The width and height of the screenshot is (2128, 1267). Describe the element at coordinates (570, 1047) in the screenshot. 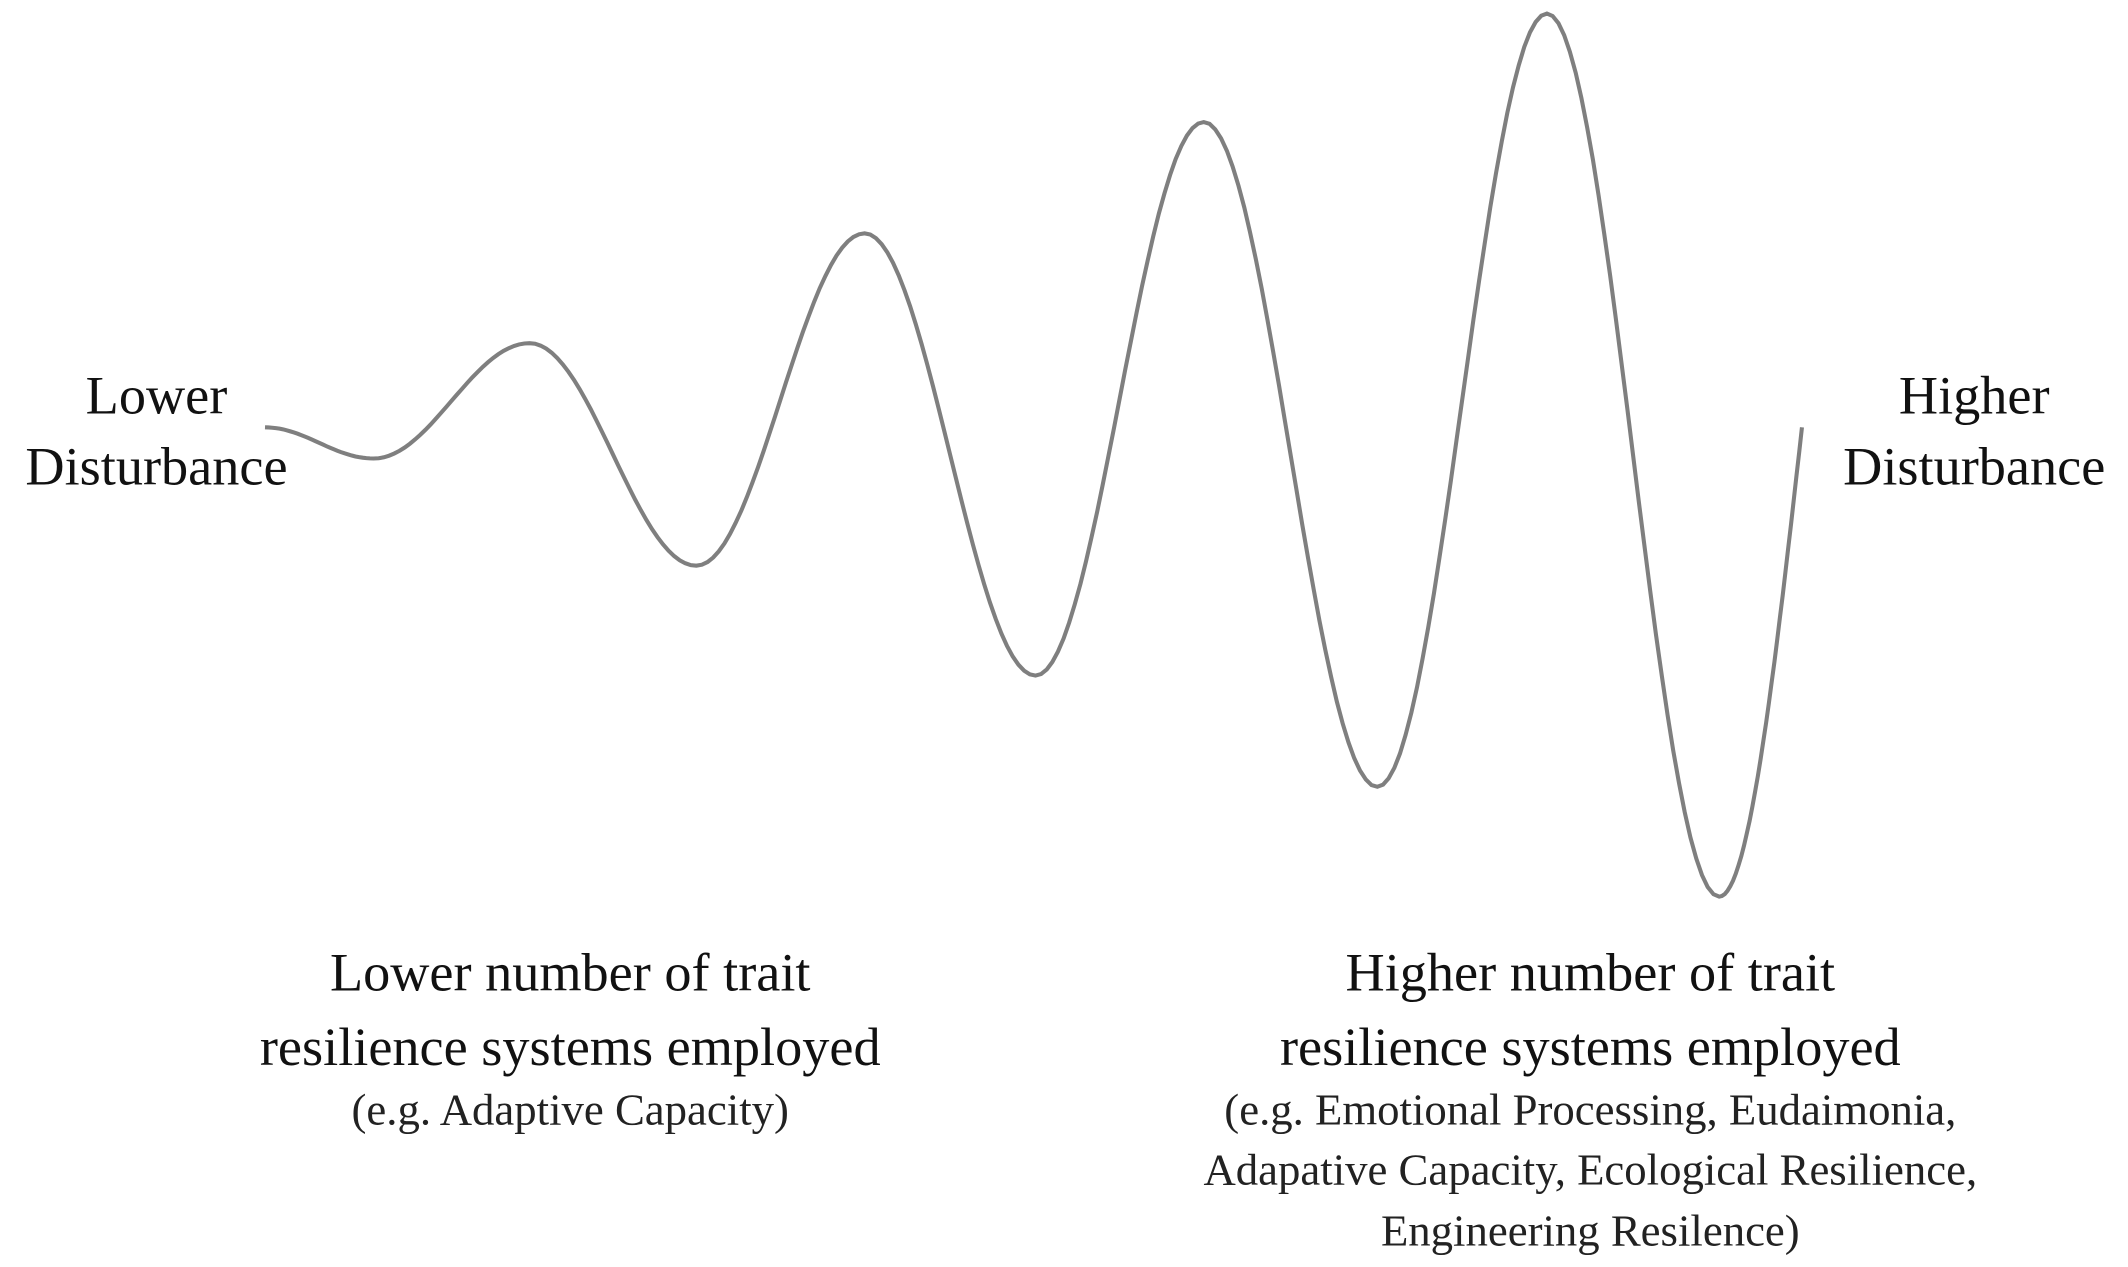

I see `left-caption: resilience systems employed` at that location.